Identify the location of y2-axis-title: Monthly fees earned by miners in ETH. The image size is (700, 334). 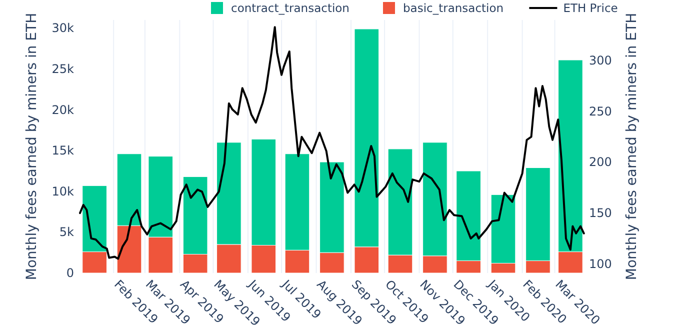
(632, 146).